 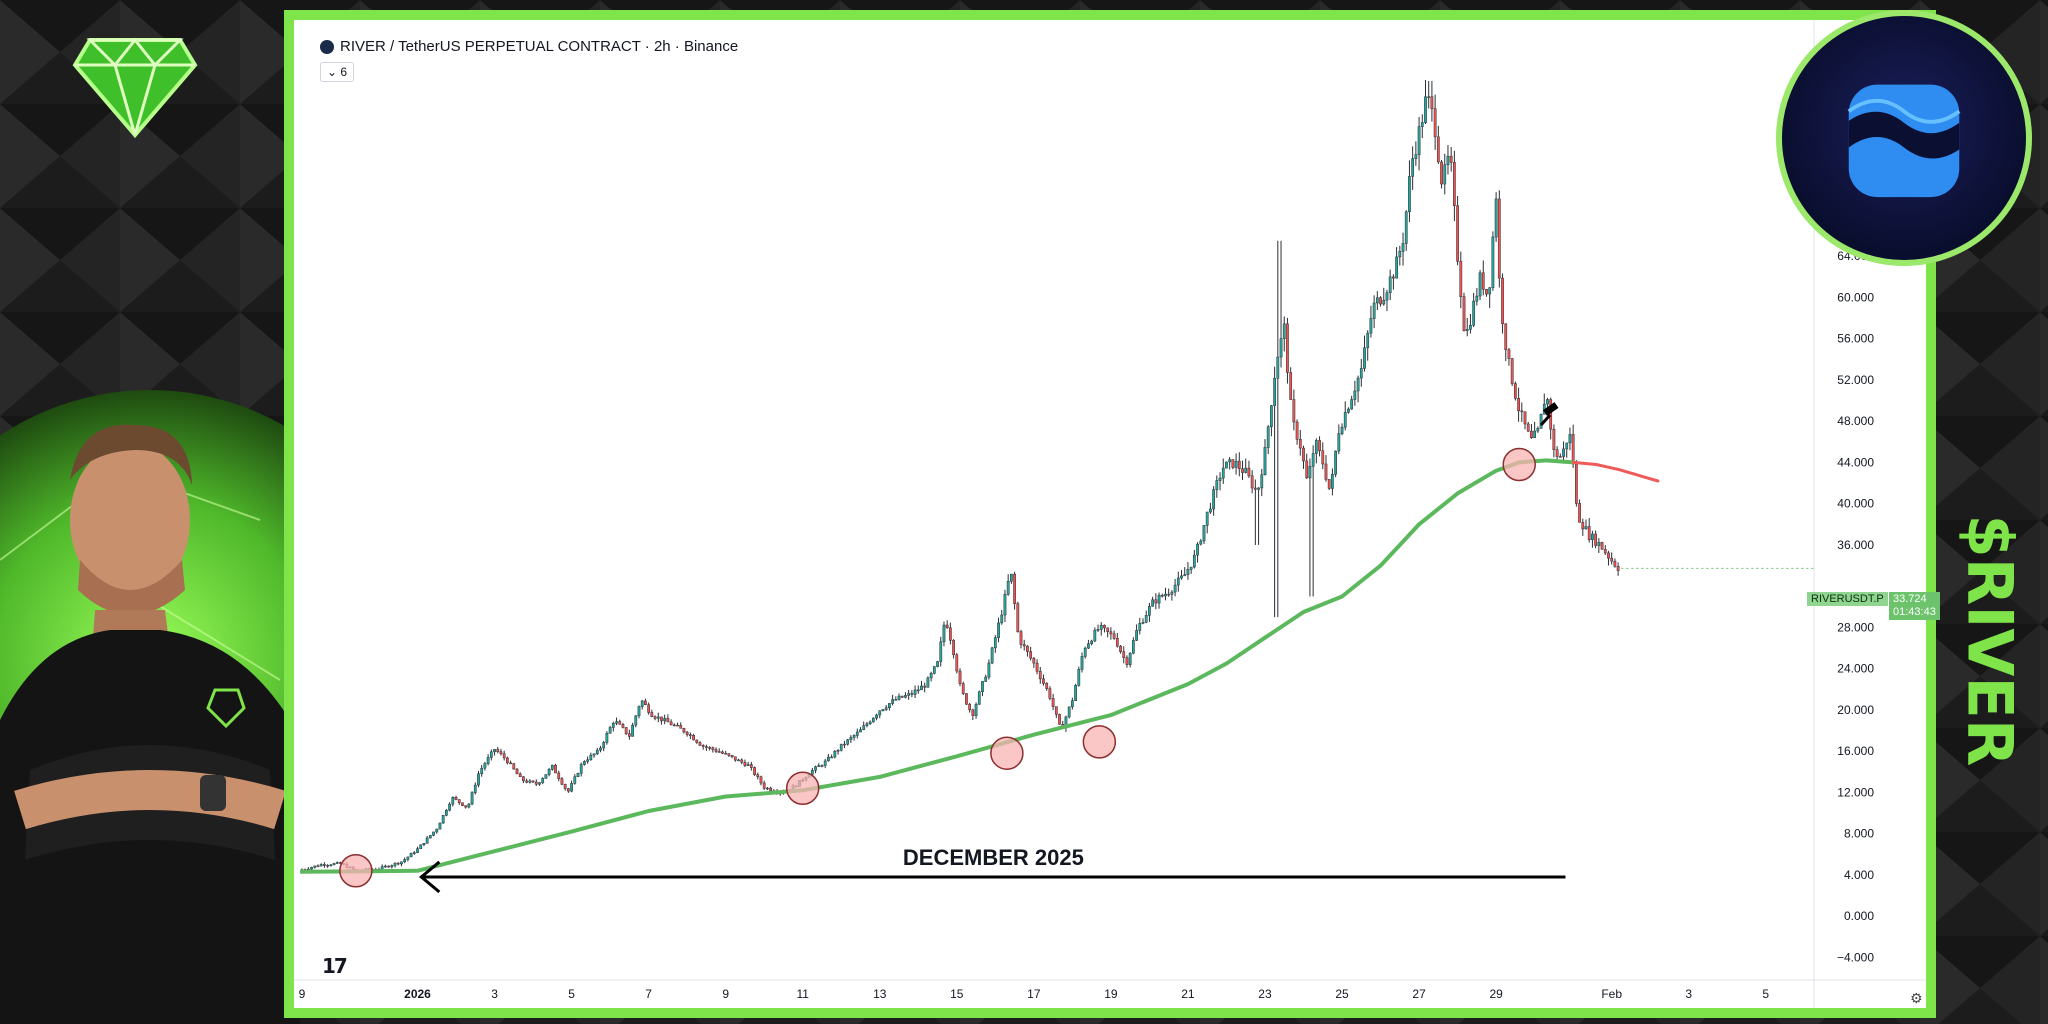 What do you see at coordinates (1855, 297) in the screenshot?
I see `y-tick-label: 60.000` at bounding box center [1855, 297].